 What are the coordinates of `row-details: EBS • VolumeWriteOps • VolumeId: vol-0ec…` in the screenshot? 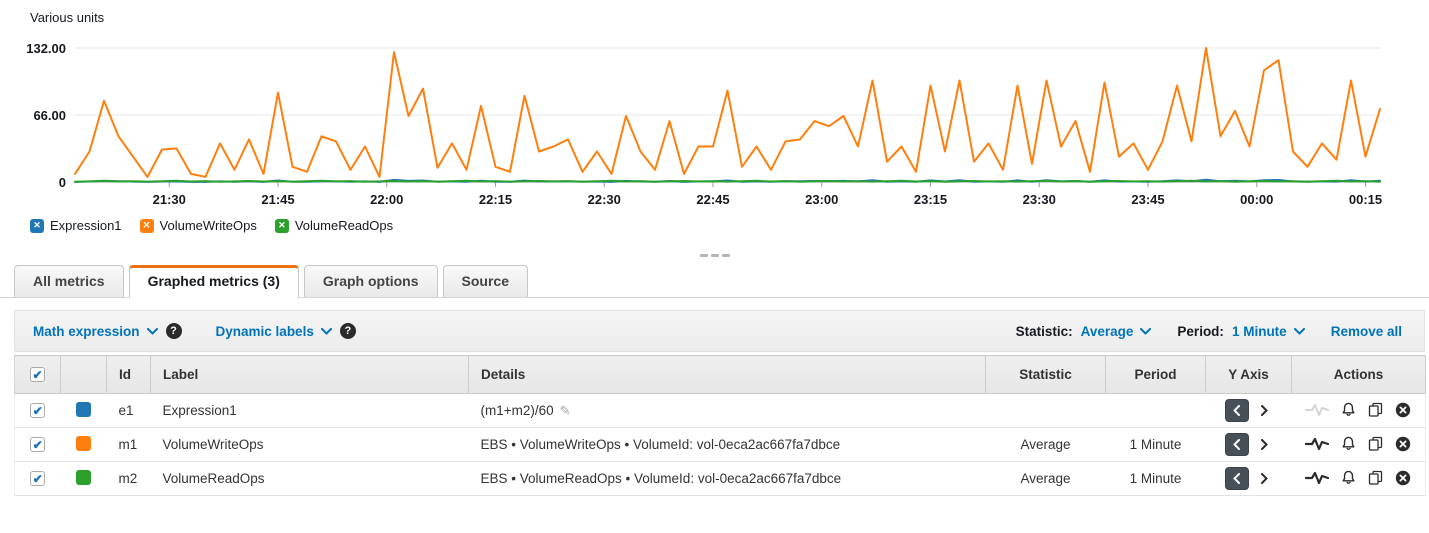 It's located at (727, 444).